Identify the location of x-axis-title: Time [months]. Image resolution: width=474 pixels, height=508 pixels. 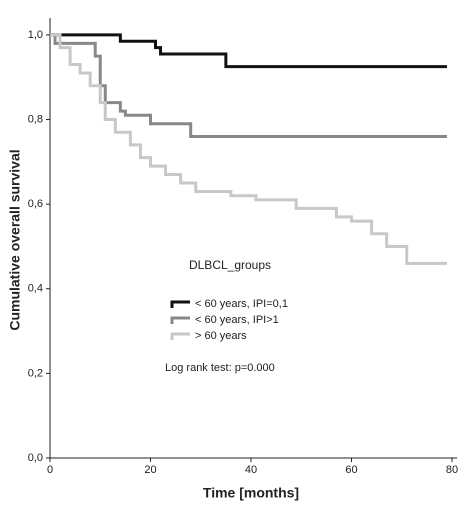
(251, 493).